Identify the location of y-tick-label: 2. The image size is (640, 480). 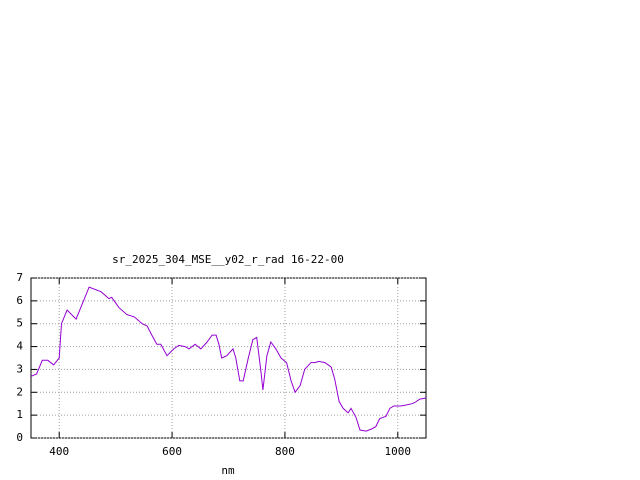
(19, 391).